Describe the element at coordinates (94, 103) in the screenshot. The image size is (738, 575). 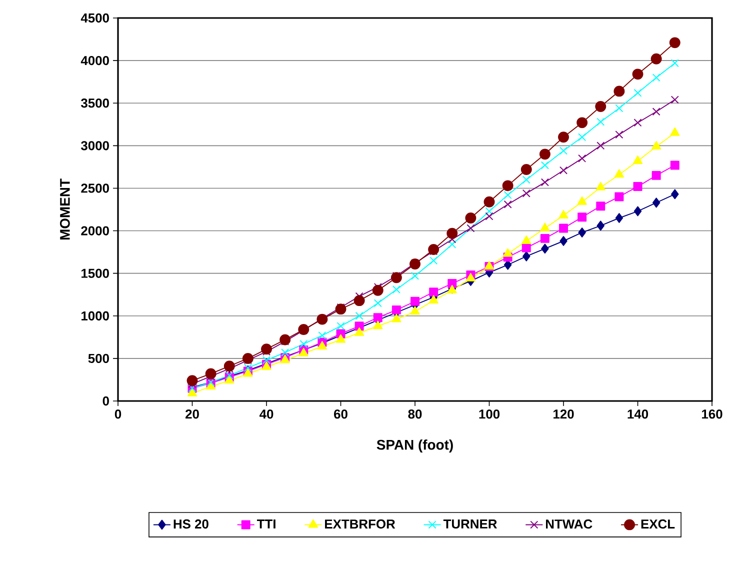
I see `y-tick-label: 3500` at that location.